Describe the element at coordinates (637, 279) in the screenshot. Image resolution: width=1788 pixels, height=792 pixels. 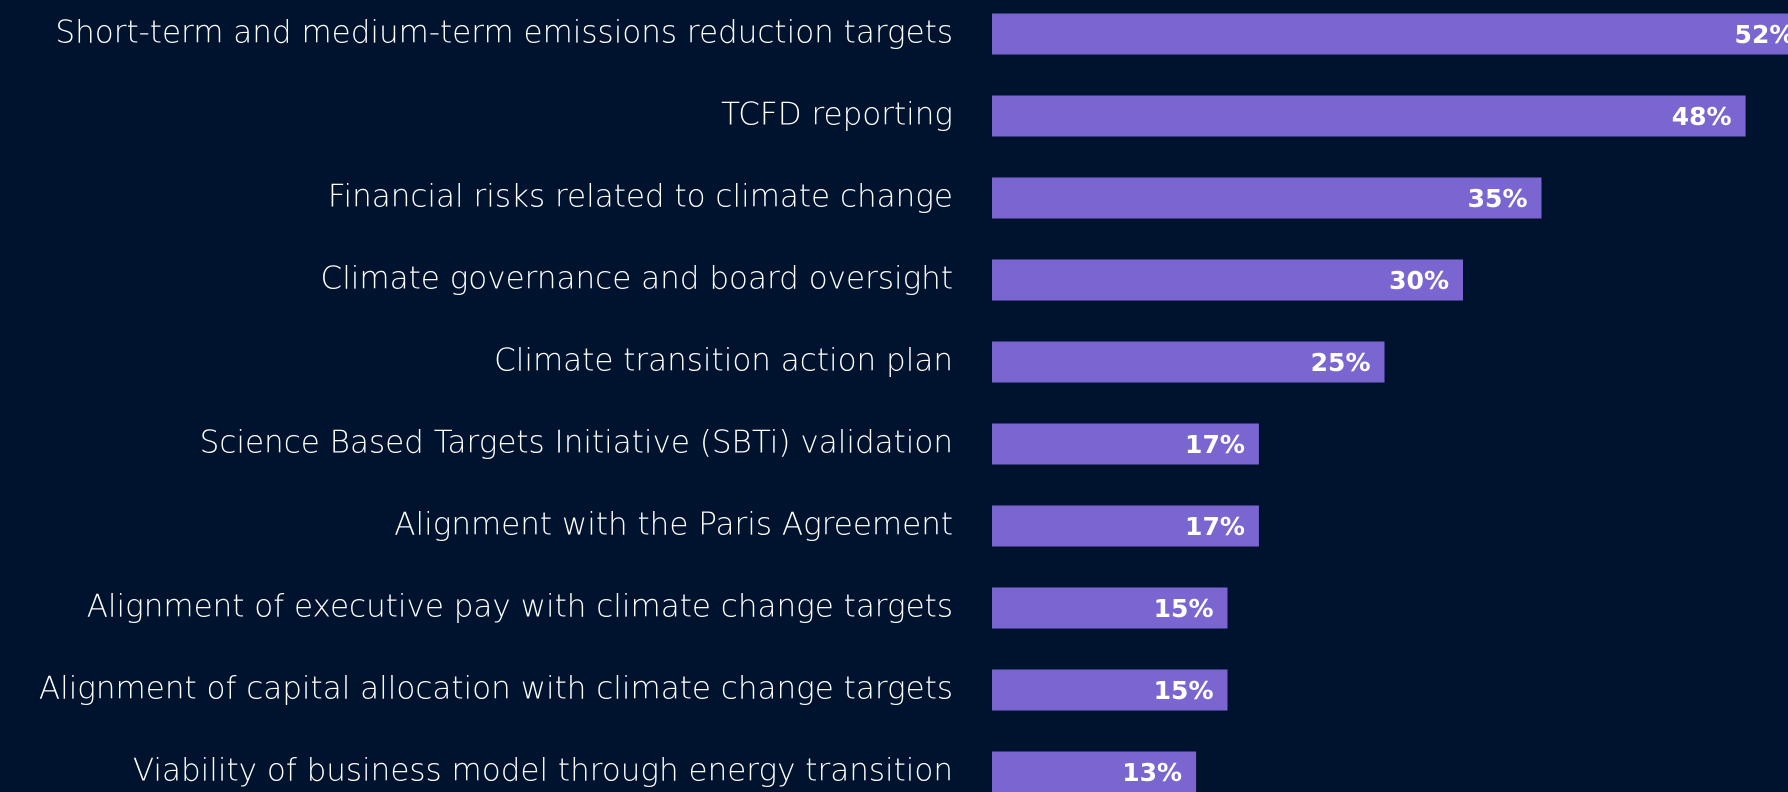
I see `category-label: Climate governance and board oversight` at that location.